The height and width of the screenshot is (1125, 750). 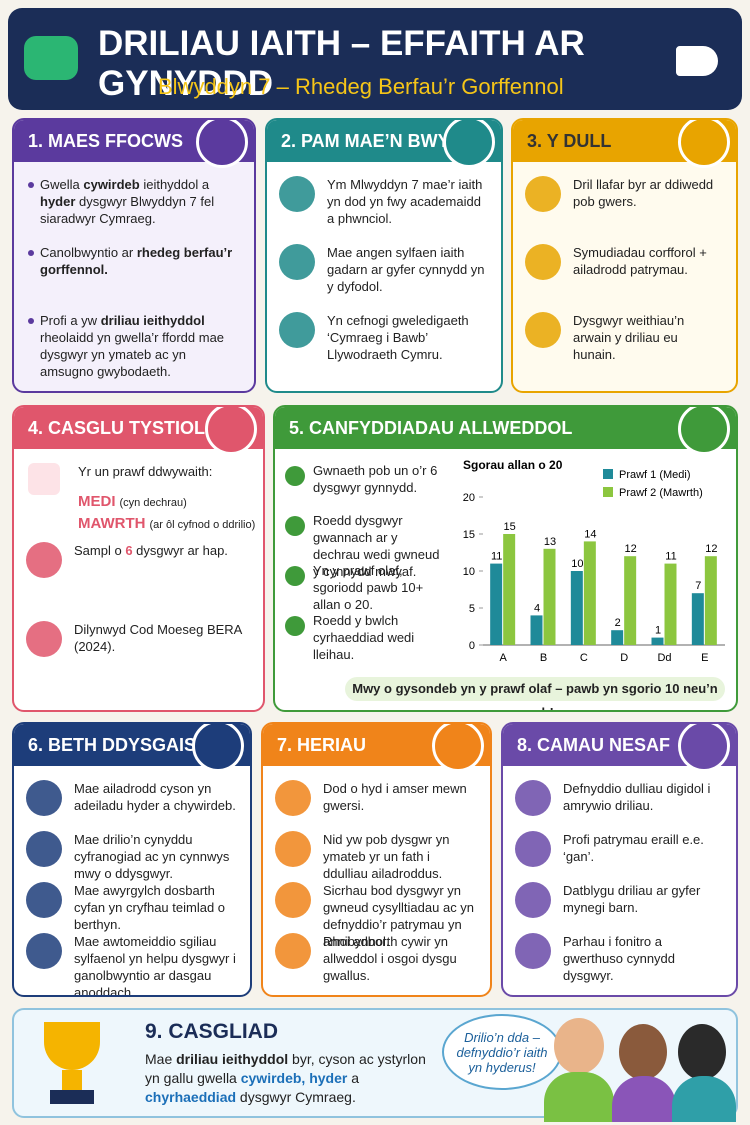 What do you see at coordinates (106, 141) in the screenshot?
I see `panel-title: 1. MAES FFOCWS` at bounding box center [106, 141].